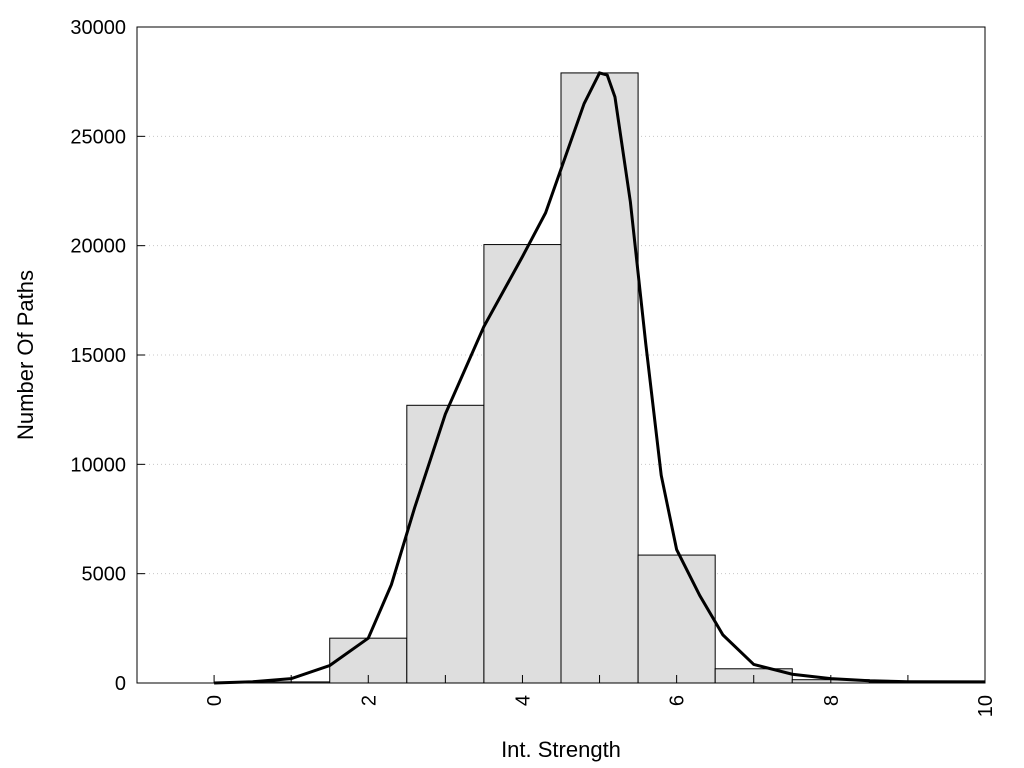  What do you see at coordinates (98, 356) in the screenshot?
I see `y-tick-label: 15000` at bounding box center [98, 356].